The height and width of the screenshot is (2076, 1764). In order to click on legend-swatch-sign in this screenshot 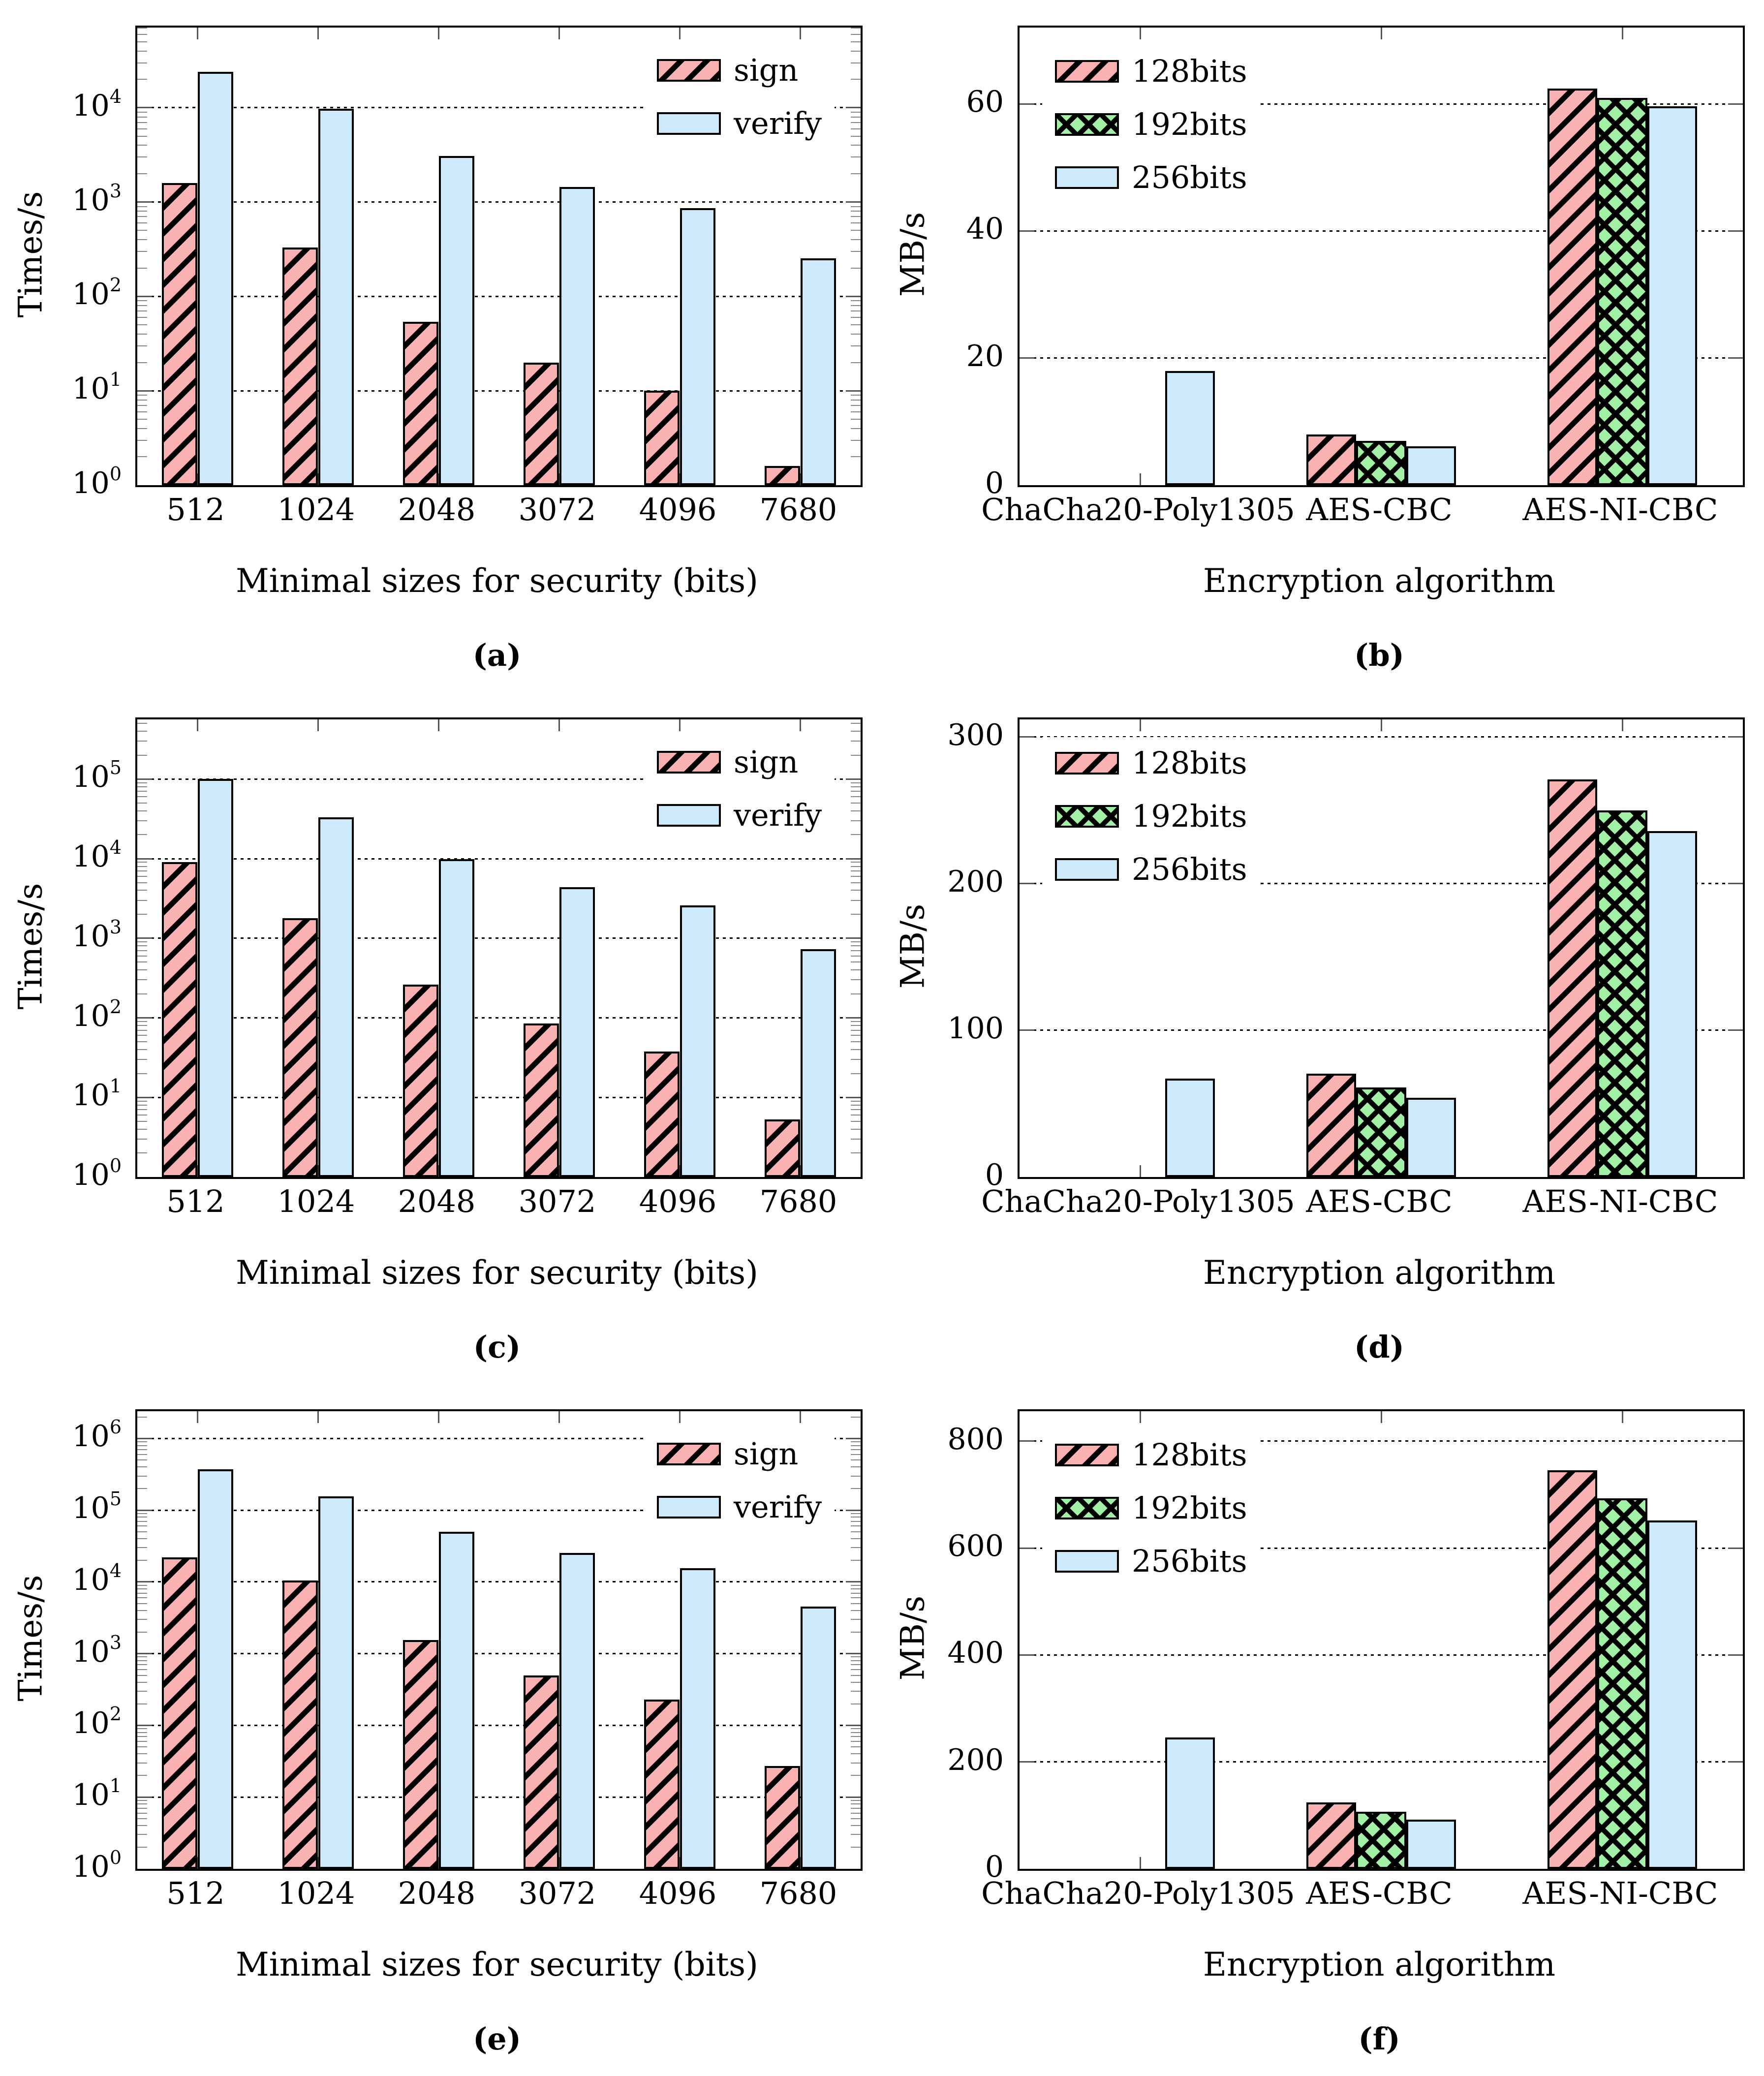, I will do `click(689, 762)`.